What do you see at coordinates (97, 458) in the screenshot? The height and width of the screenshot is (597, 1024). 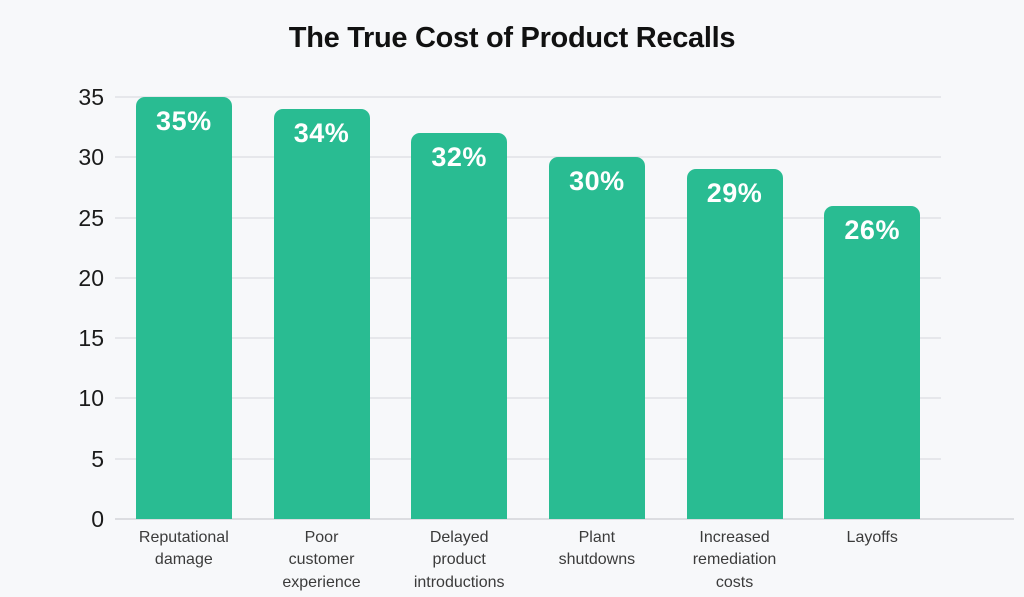 I see `y-tick-label: 5` at bounding box center [97, 458].